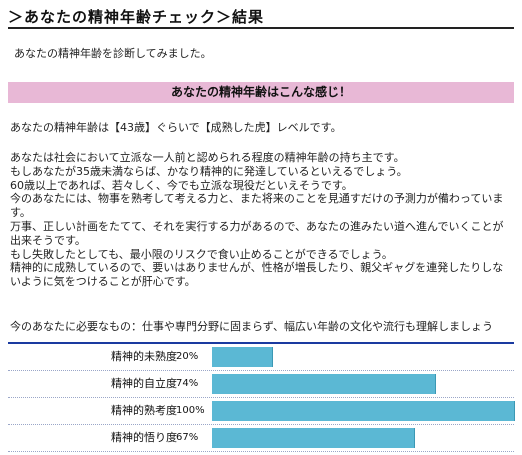  Describe the element at coordinates (113, 53) in the screenshot. I see `intro-text: あなたの精神年齢を診断してみました。` at that location.